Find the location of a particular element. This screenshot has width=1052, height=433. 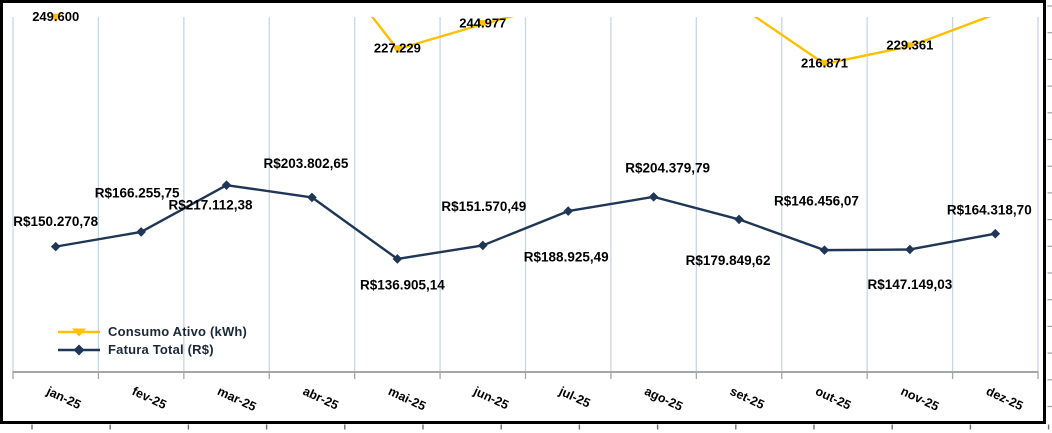

consumo-markers is located at coordinates (483, 41).